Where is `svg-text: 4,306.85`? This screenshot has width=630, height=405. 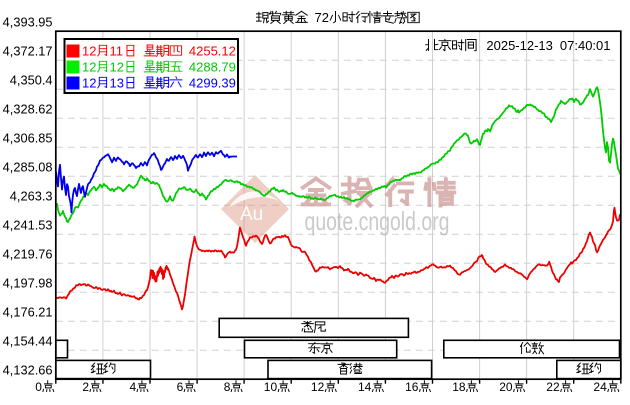 svg-text: 4,306.85 is located at coordinates (28, 138).